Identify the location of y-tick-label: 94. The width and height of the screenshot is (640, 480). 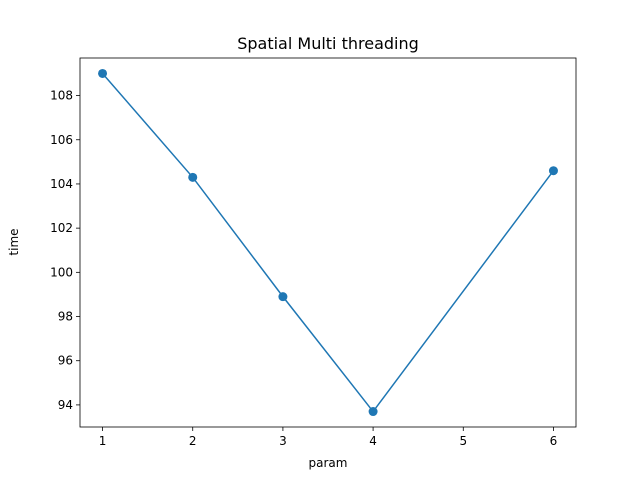
(65, 405).